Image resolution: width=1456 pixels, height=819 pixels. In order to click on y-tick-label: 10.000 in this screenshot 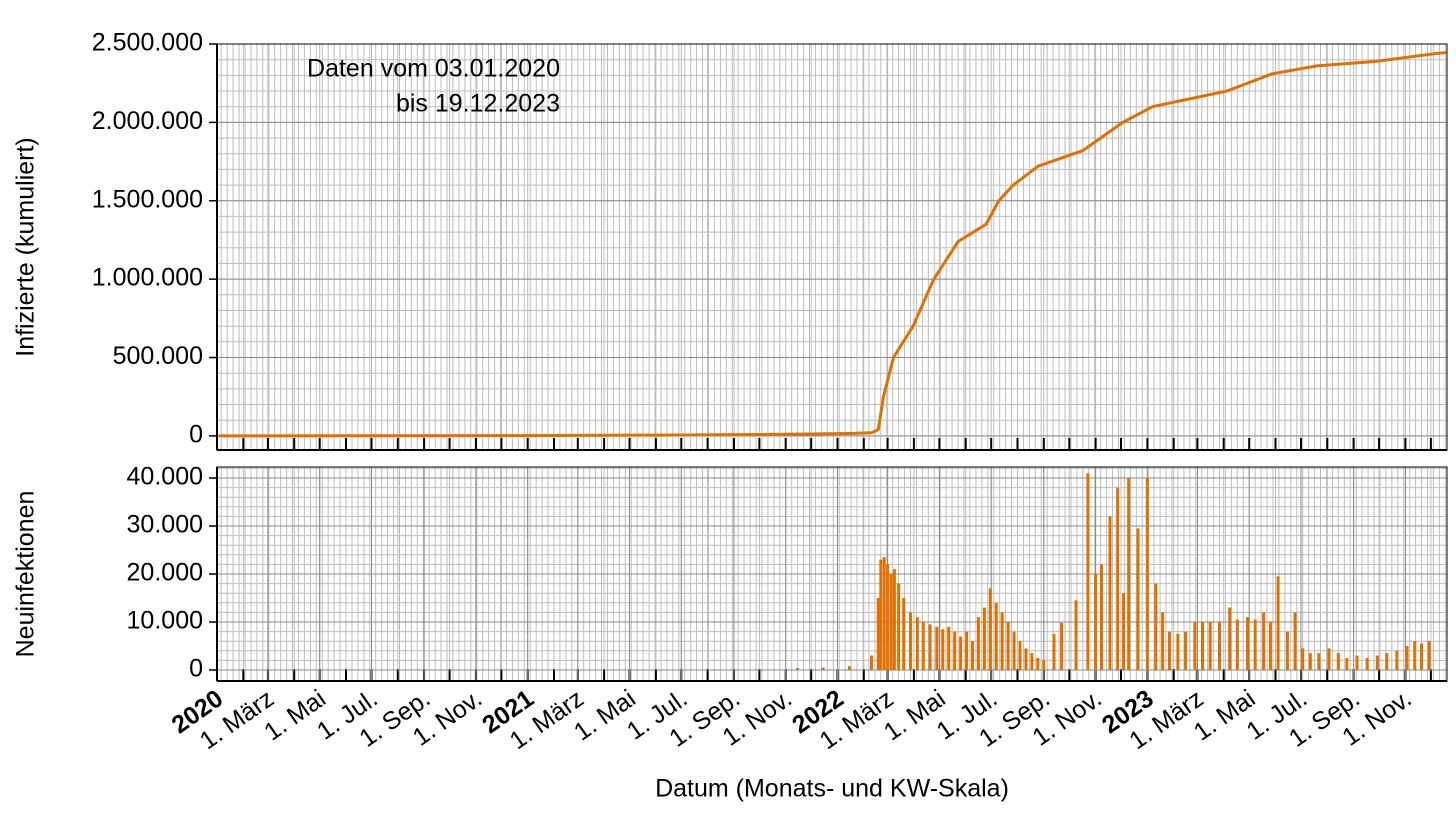, I will do `click(165, 621)`.